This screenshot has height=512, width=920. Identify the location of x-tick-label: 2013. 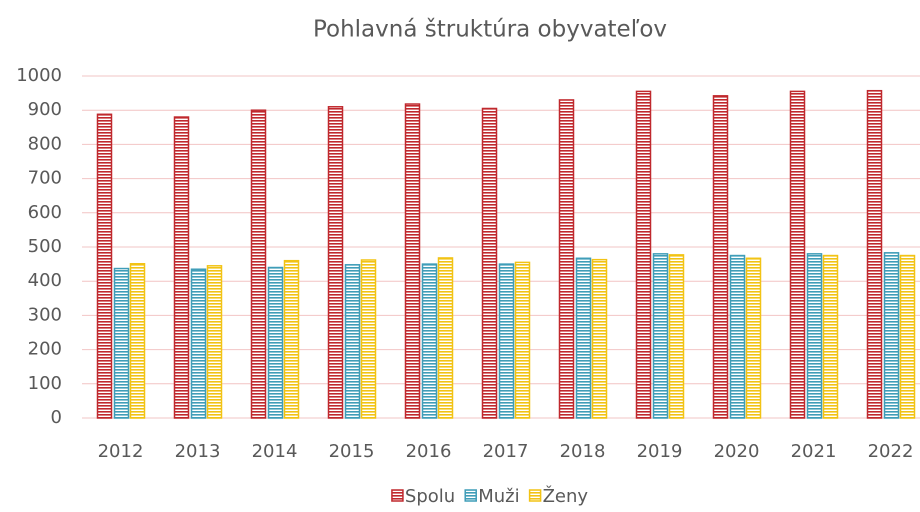
(198, 451).